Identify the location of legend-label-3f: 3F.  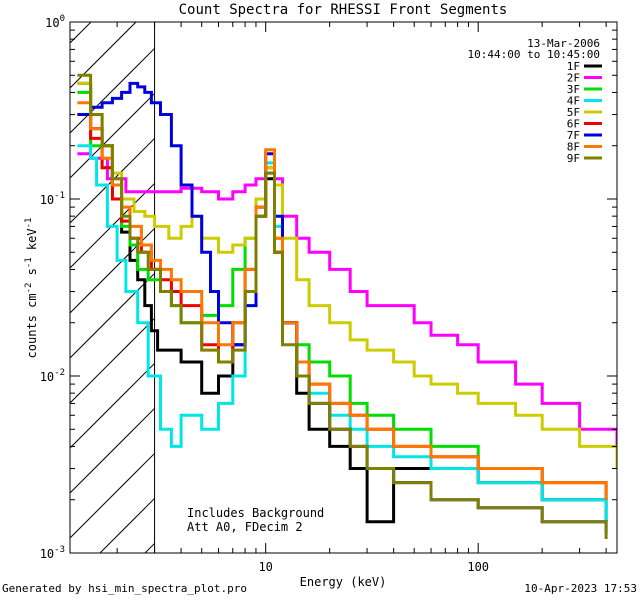
(573, 89).